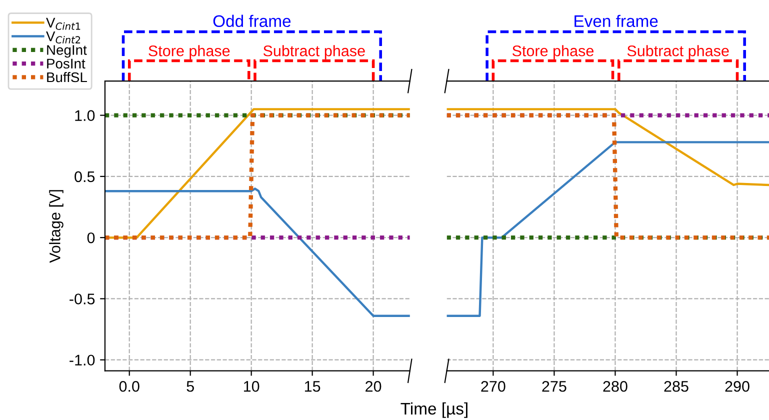 This screenshot has height=420, width=769. I want to click on y-tick-label: -0.5, so click(82, 299).